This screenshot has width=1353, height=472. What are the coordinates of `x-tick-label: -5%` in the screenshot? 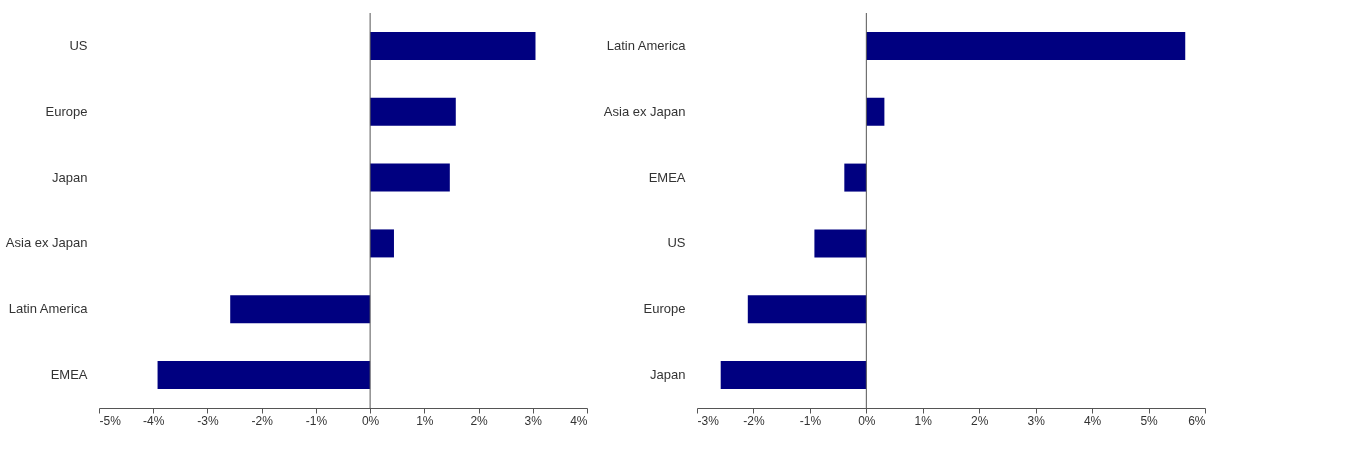 It's located at (110, 420).